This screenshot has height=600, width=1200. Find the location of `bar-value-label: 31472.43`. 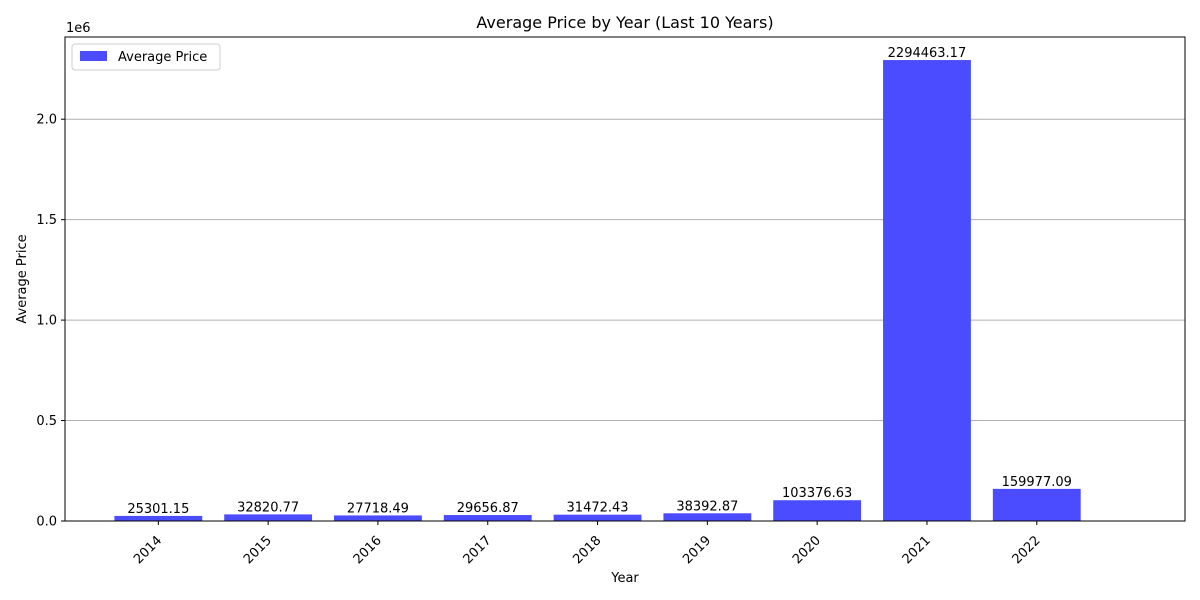

bar-value-label: 31472.43 is located at coordinates (598, 508).